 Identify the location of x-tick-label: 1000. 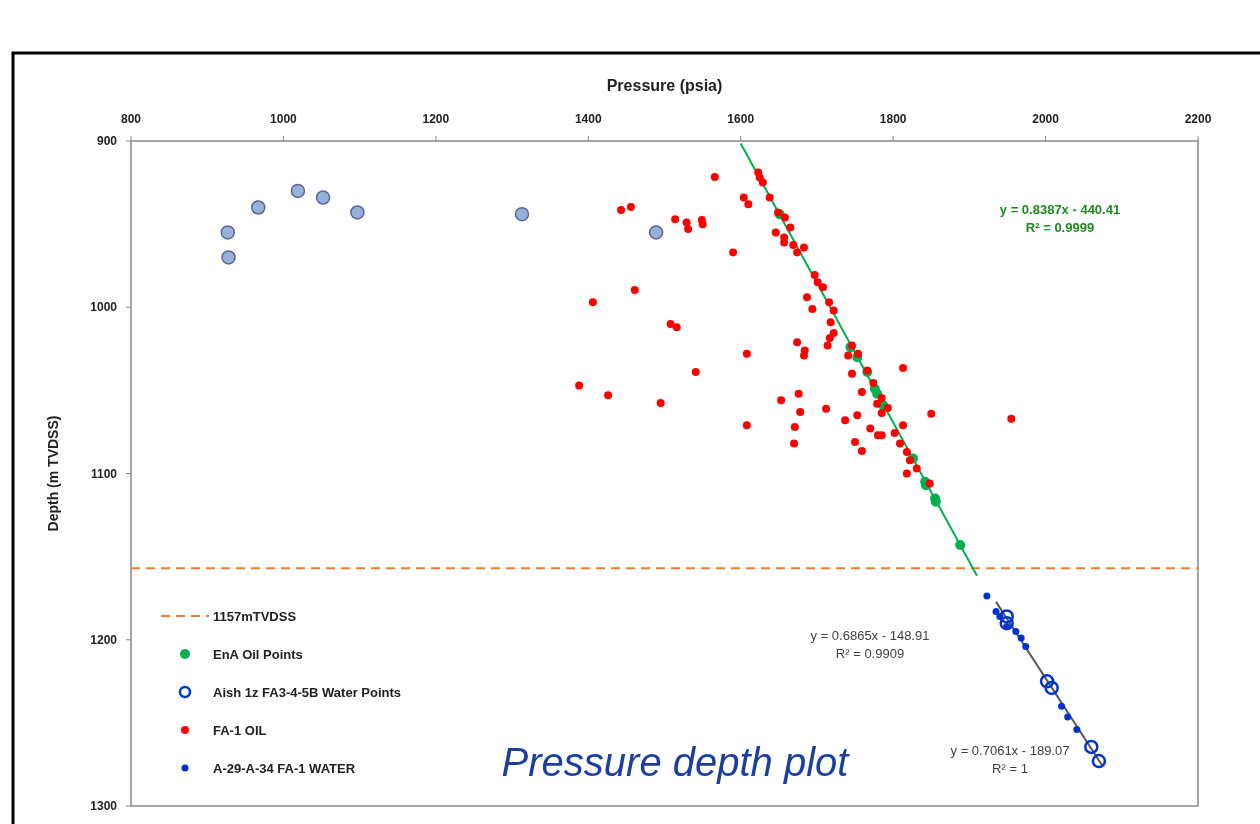
(284, 119).